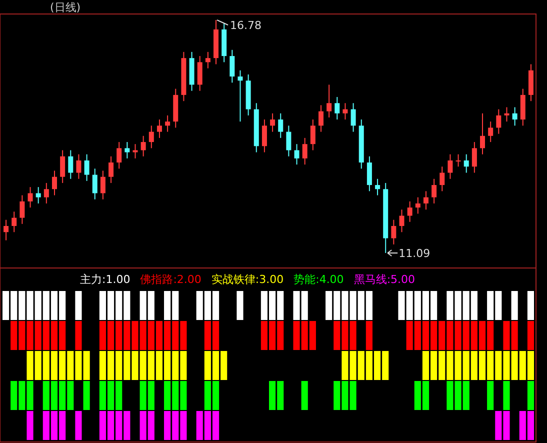 Image resolution: width=547 pixels, height=443 pixels. Describe the element at coordinates (319, 279) in the screenshot. I see `text: 势能:4.00` at that location.